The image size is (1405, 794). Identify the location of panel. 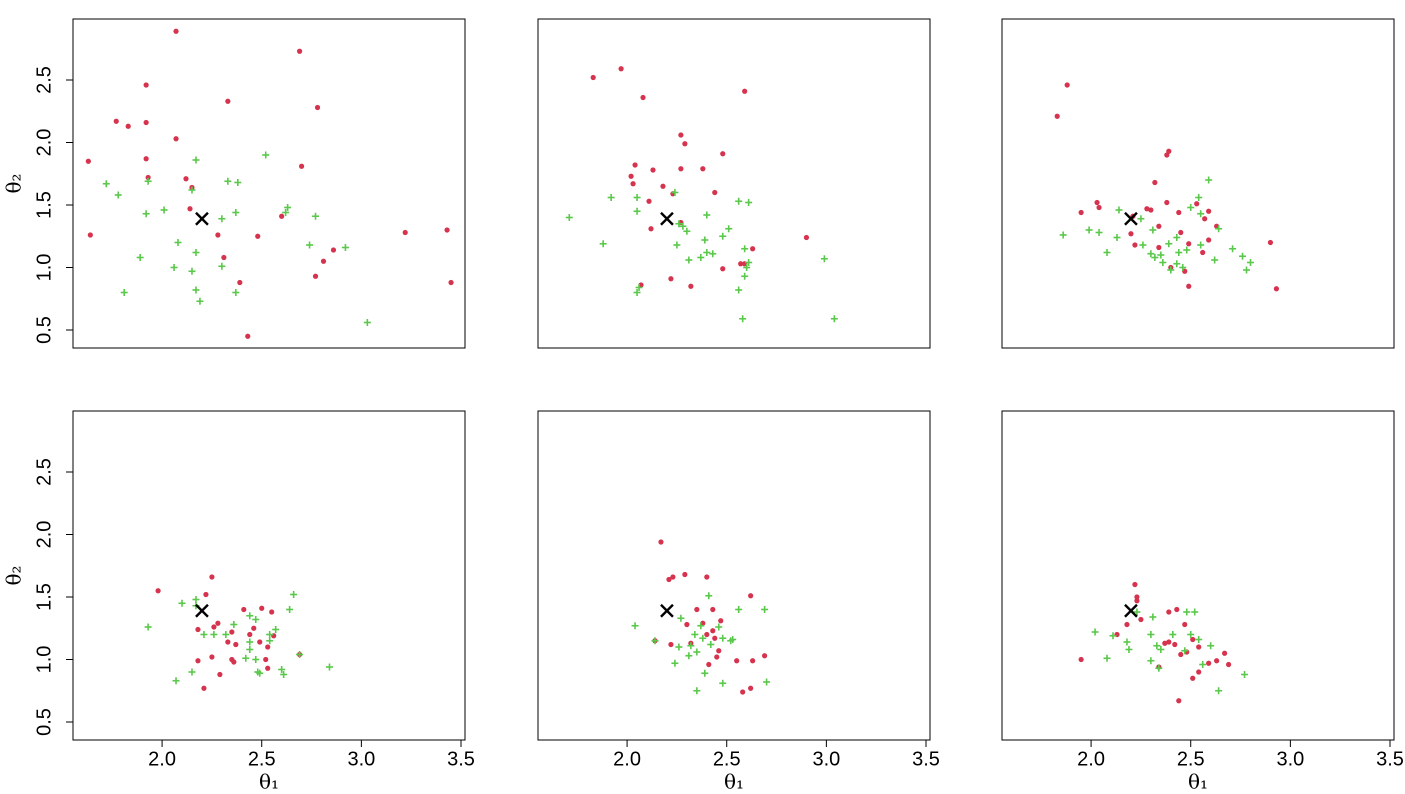
(734, 183).